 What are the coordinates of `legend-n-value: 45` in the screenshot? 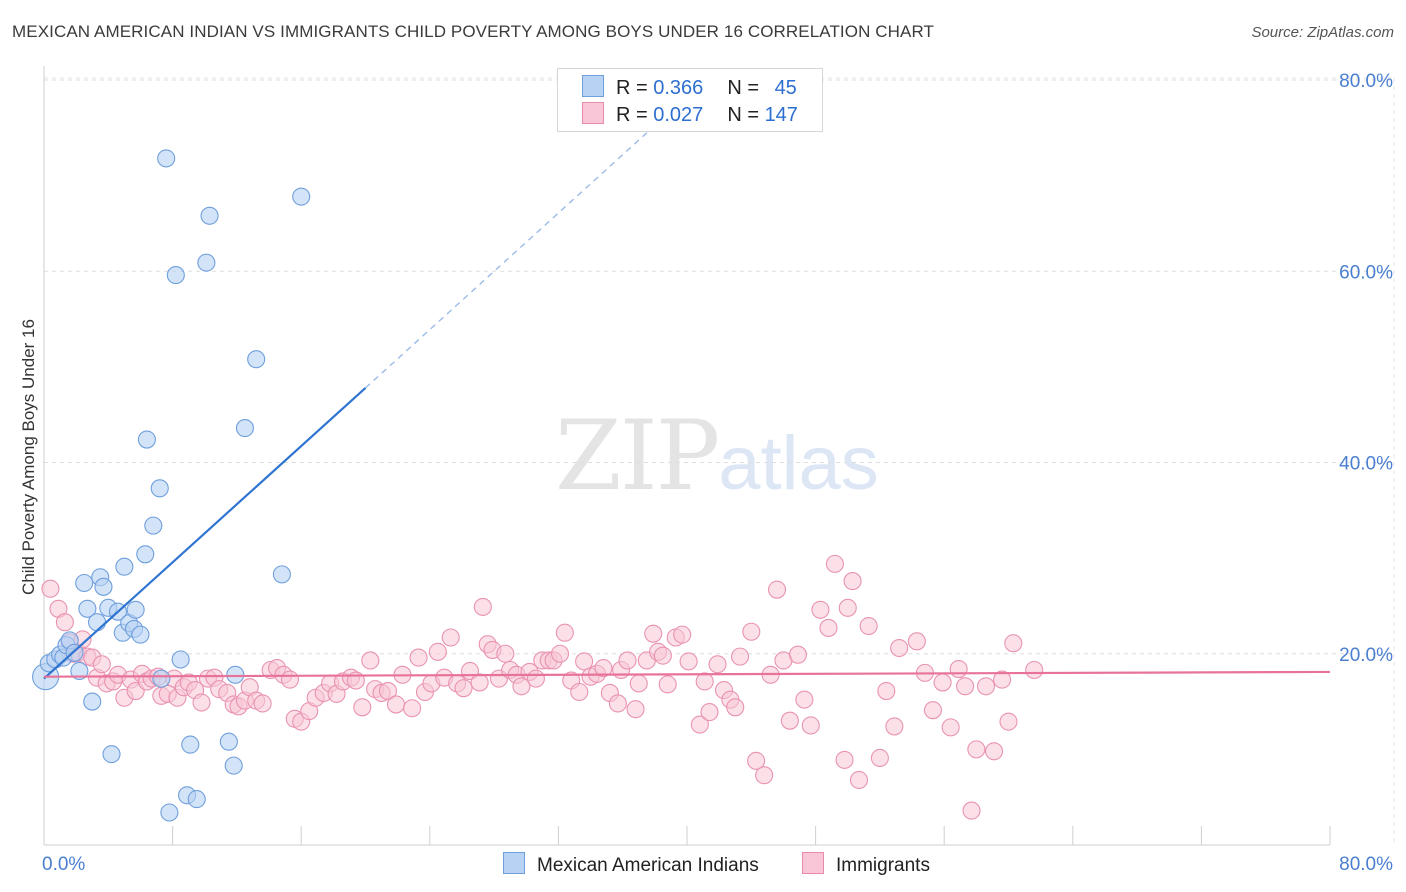 It's located at (785, 88).